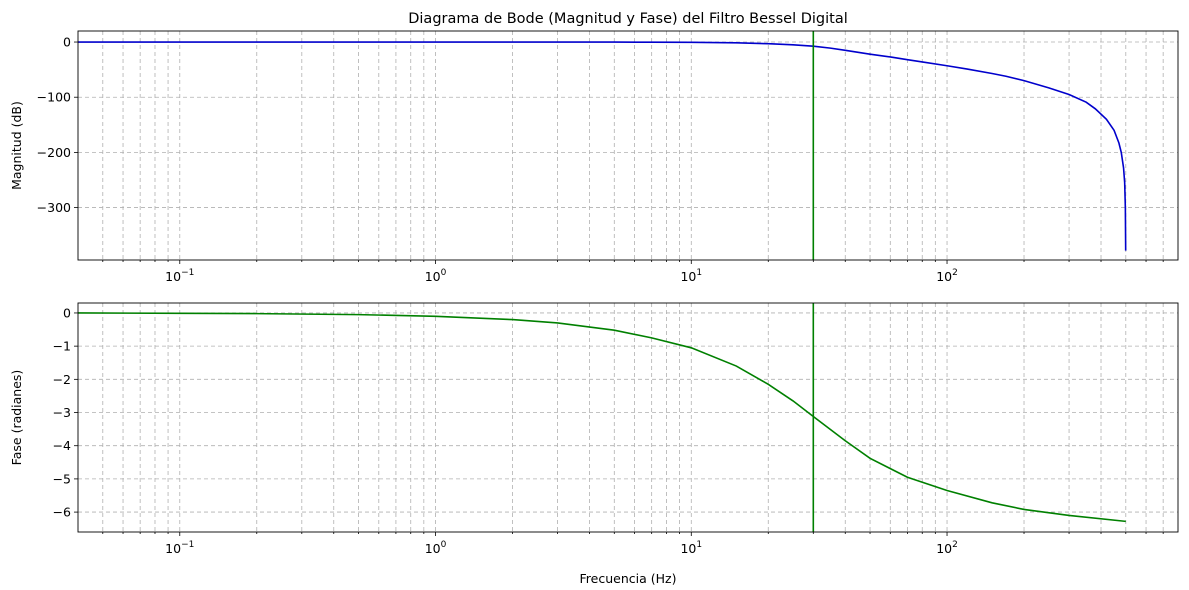 The image size is (1189, 590). What do you see at coordinates (54, 97) in the screenshot?
I see `magnitude-y-tick-label: −100` at bounding box center [54, 97].